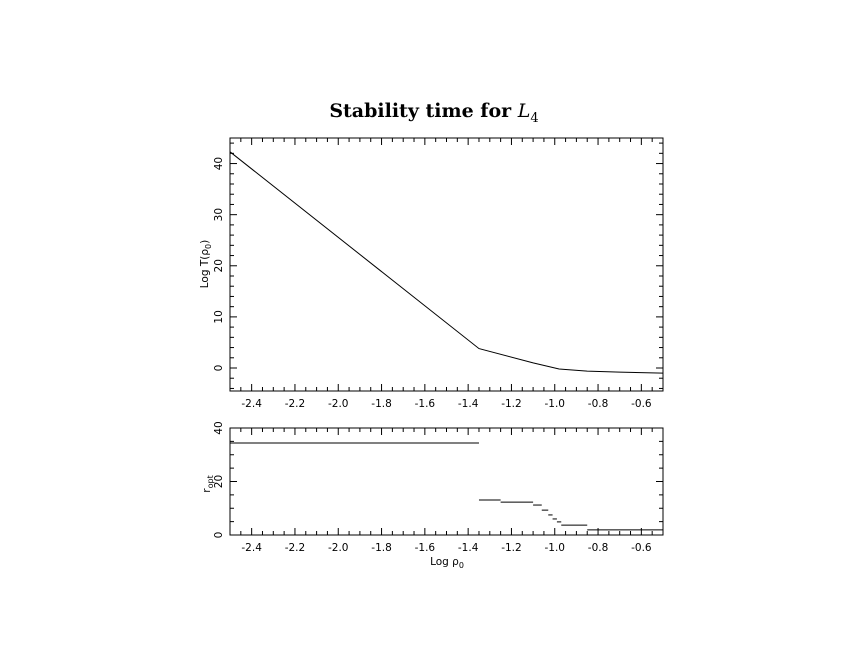  I want to click on top-y-axis-label: Log T(ρ0), so click(206, 264).